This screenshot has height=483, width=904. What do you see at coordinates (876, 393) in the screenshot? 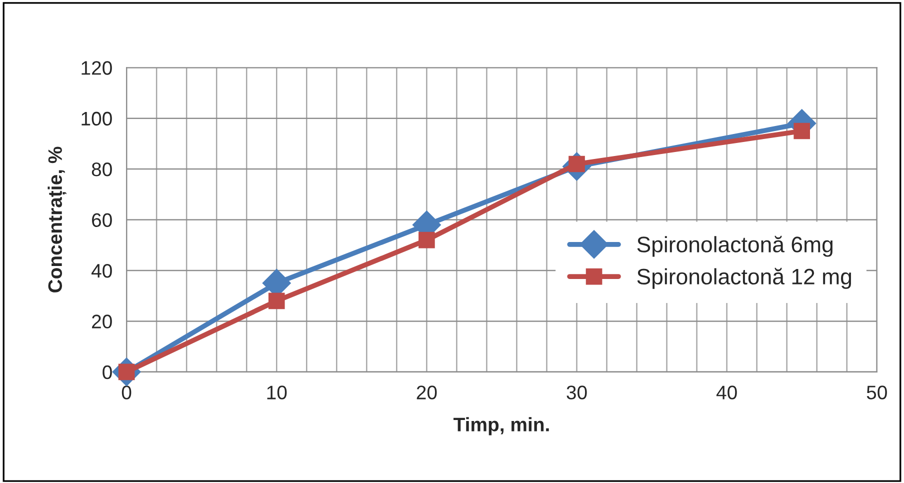
I see `x-tick-label: 50` at bounding box center [876, 393].